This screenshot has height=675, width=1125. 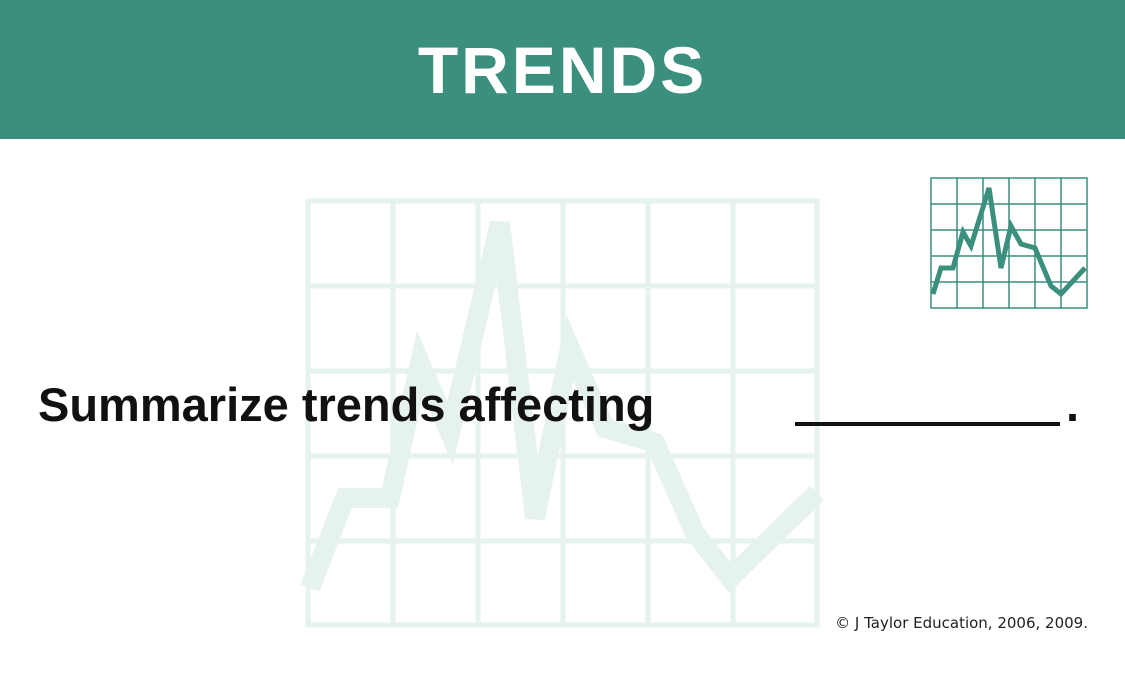 I want to click on page-title: TRENDS, so click(x=562, y=70).